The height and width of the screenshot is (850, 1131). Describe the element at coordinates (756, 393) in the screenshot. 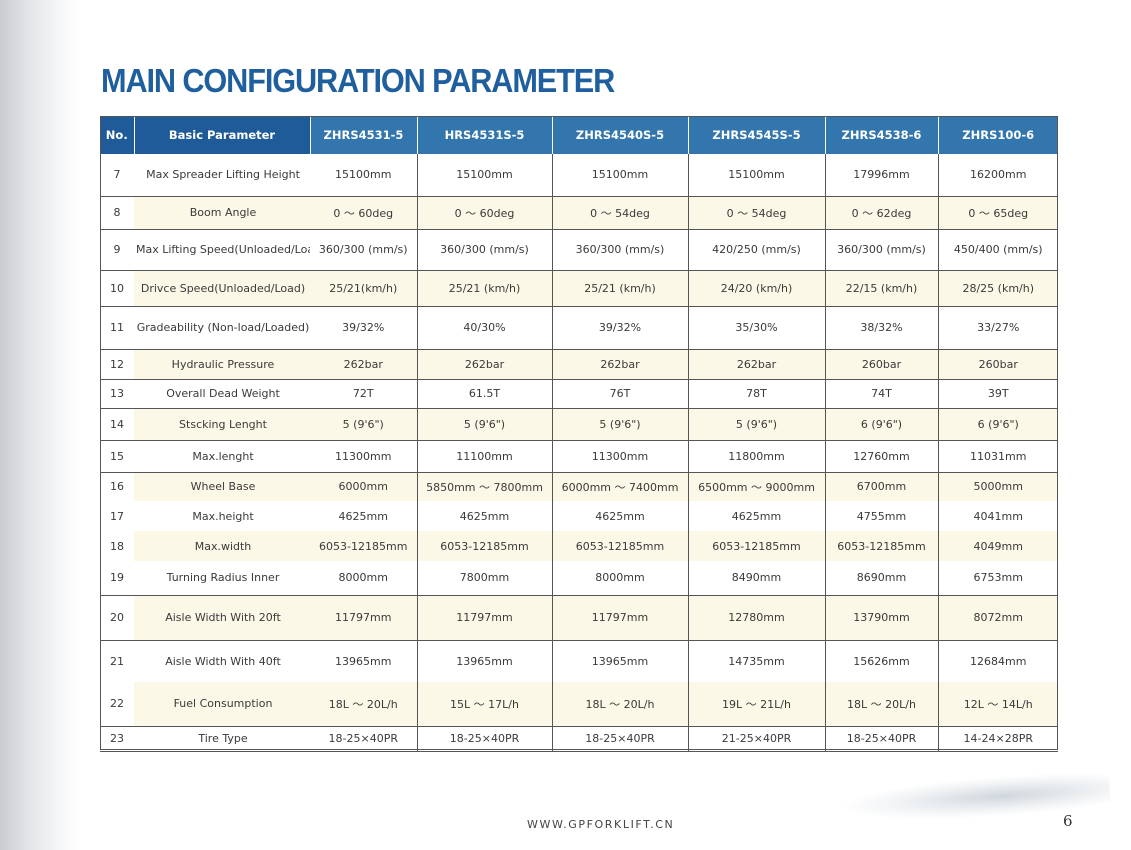

I see `value-cell: 78T` at that location.